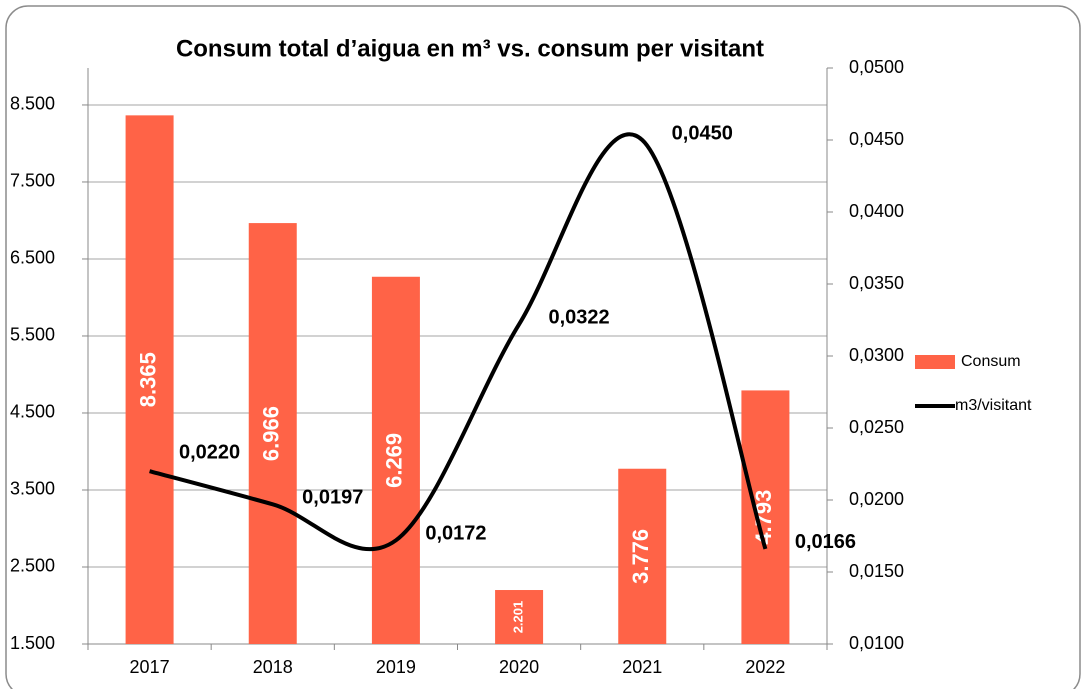 Image resolution: width=1088 pixels, height=689 pixels. What do you see at coordinates (396, 667) in the screenshot?
I see `x-tick-label: 2019` at bounding box center [396, 667].